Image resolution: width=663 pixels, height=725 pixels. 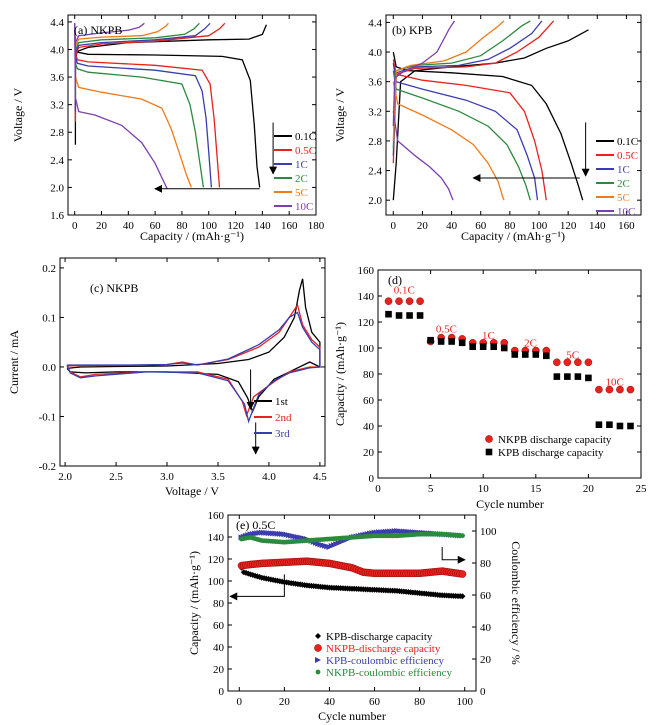 What do you see at coordinates (623, 184) in the screenshot?
I see `legend-b-label: 2C` at bounding box center [623, 184].